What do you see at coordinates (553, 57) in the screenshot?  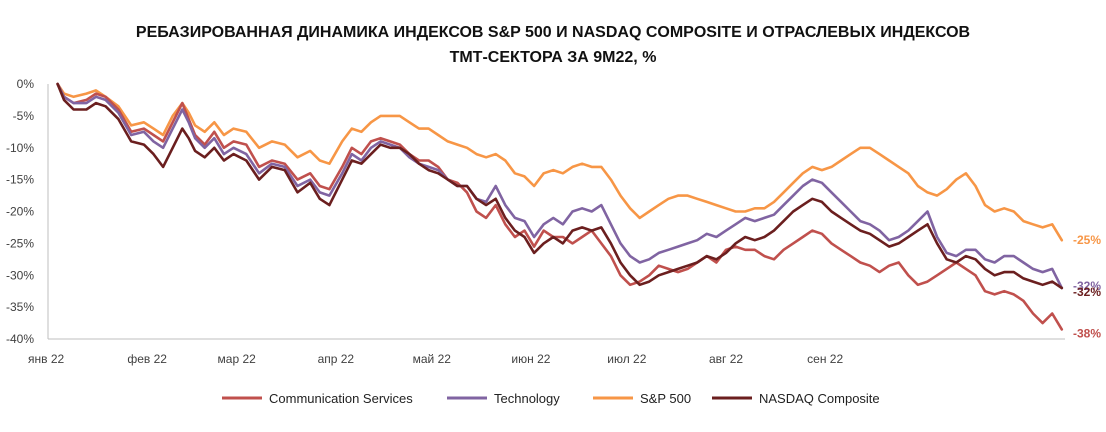 I see `chart-title-line-2: ТМТ-СЕКТОРА ЗА 9М22, %` at bounding box center [553, 57].